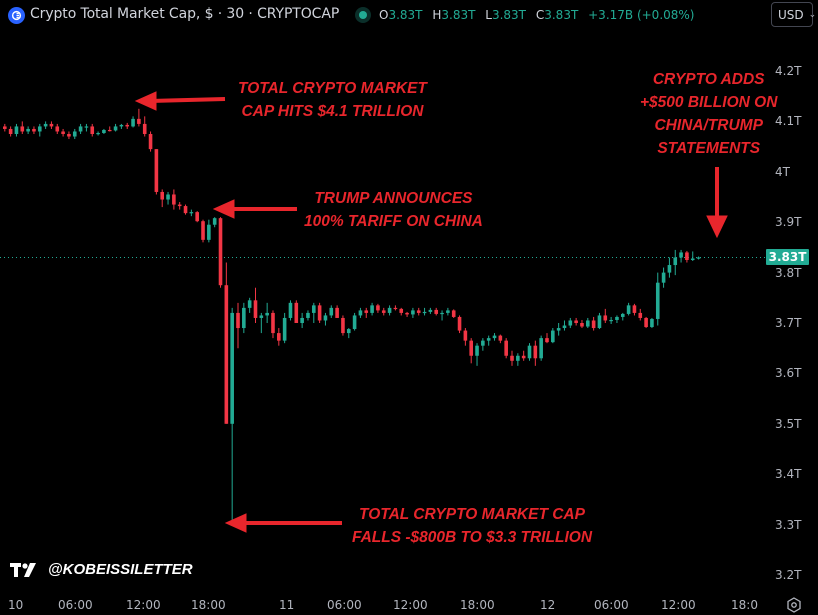 The height and width of the screenshot is (615, 818). I want to click on currency-label: USD, so click(791, 14).